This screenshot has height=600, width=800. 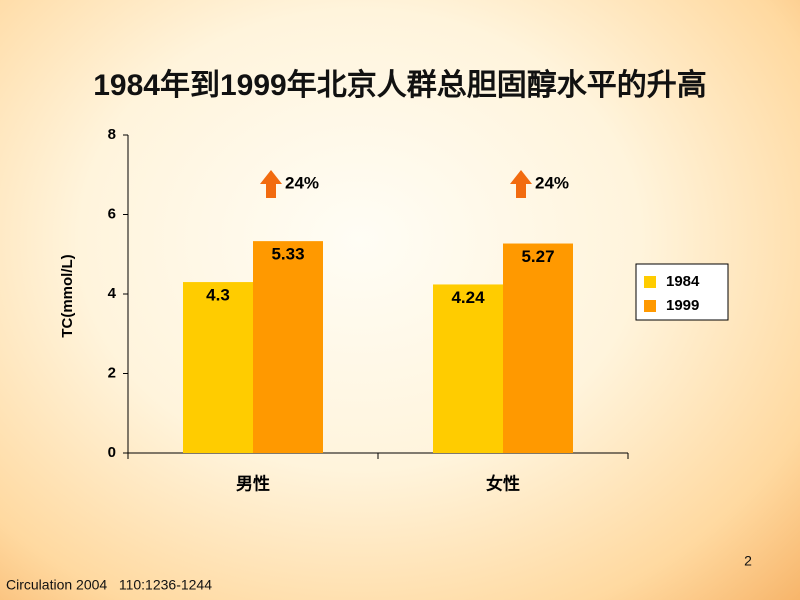 I want to click on legend-label: 1984, so click(x=683, y=281).